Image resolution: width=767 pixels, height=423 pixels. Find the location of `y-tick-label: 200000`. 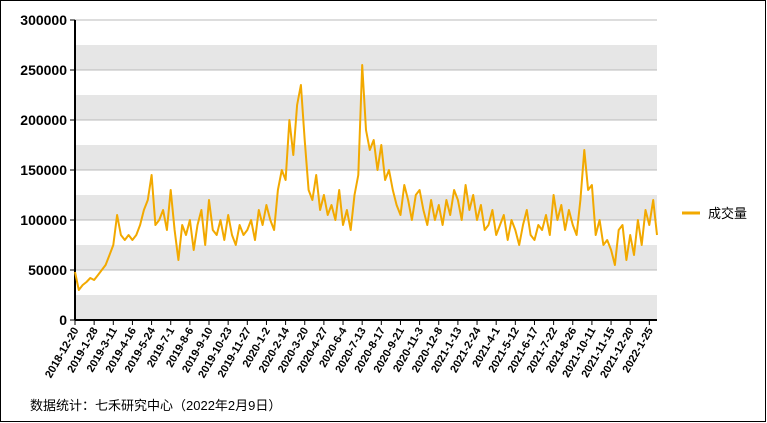

y-tick-label: 200000 is located at coordinates (43, 120).